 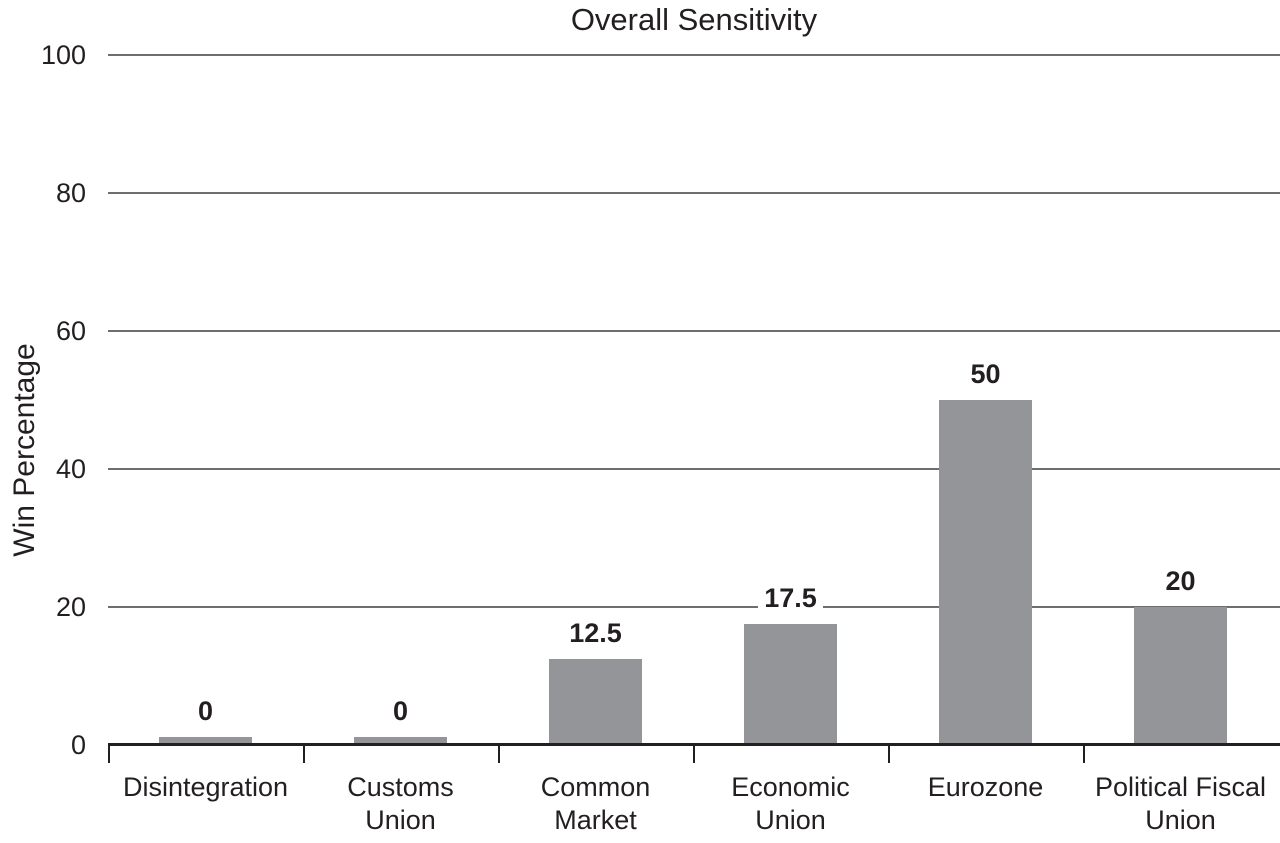 What do you see at coordinates (595, 400) in the screenshot?
I see `bar-cell: 12.5` at bounding box center [595, 400].